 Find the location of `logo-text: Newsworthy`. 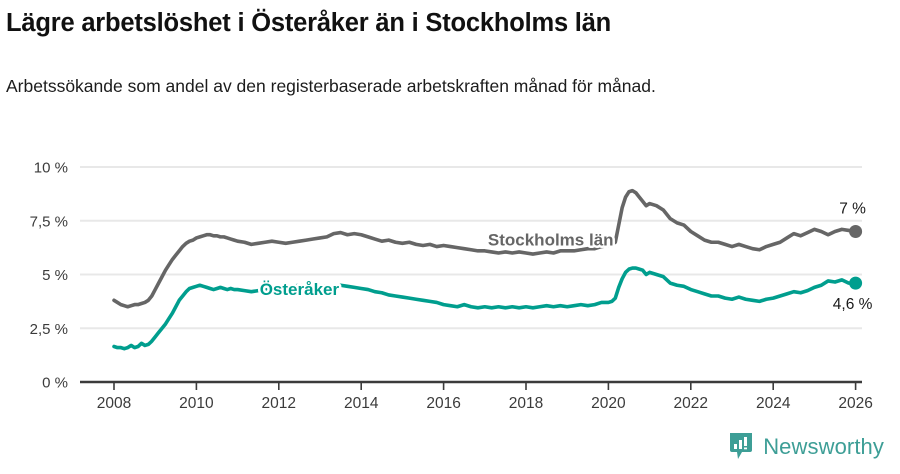

logo-text: Newsworthy is located at coordinates (823, 446).